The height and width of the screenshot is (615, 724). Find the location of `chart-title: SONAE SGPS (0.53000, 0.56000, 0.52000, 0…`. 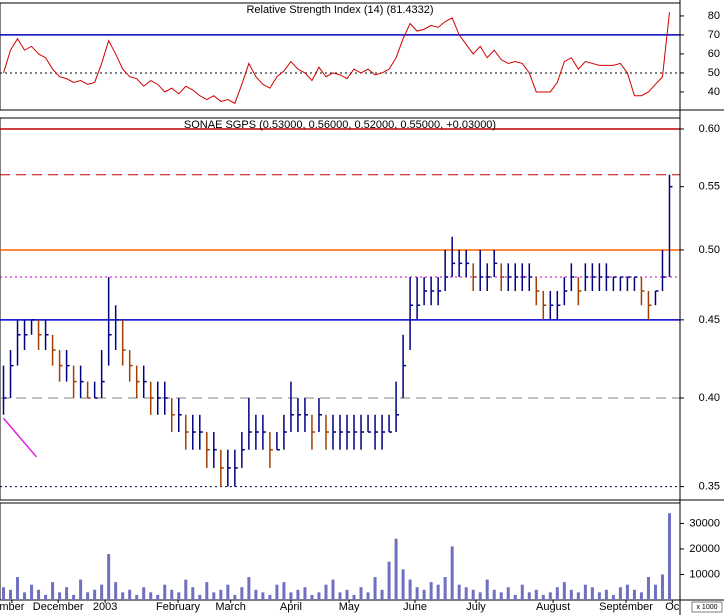

chart-title: SONAE SGPS (0.53000, 0.56000, 0.52000, 0… is located at coordinates (340, 125).